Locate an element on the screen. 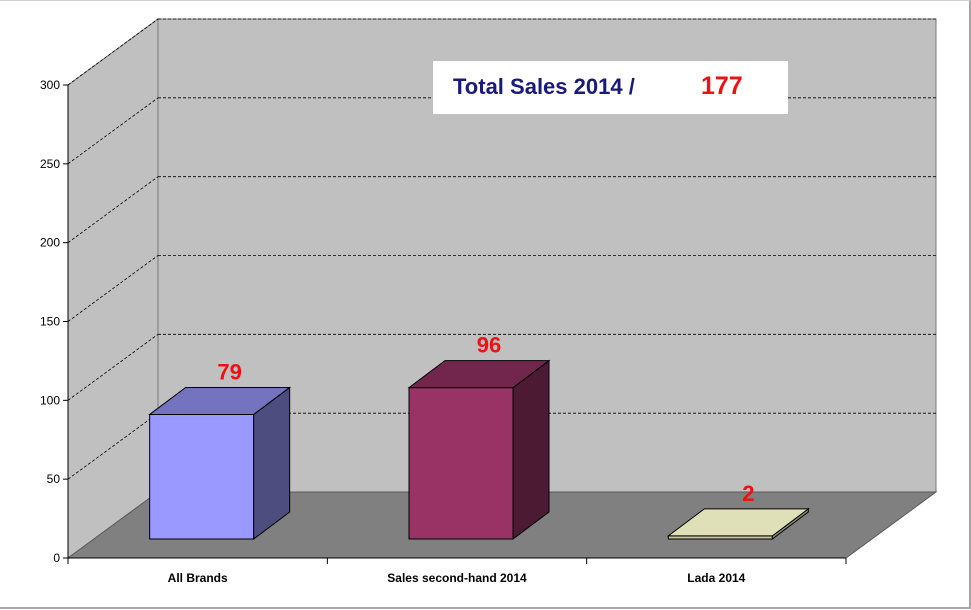  y-tick-label: 0 is located at coordinates (56, 558).